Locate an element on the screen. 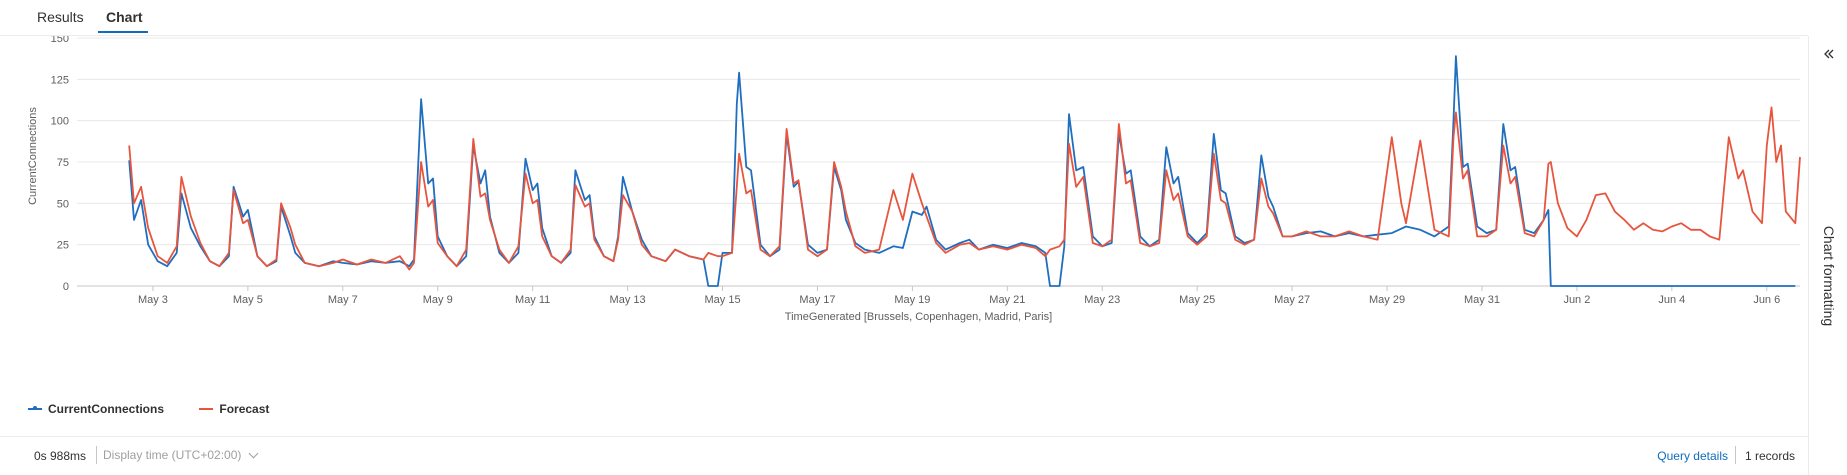  tab-chart: Chart is located at coordinates (124, 17).